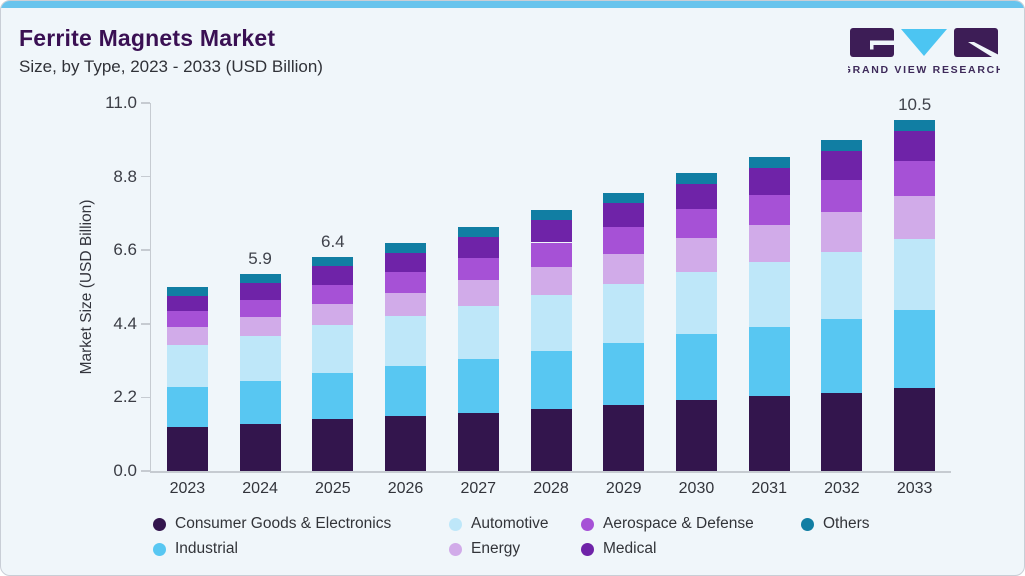  What do you see at coordinates (924, 42) in the screenshot?
I see `gvr-logo-icon` at bounding box center [924, 42].